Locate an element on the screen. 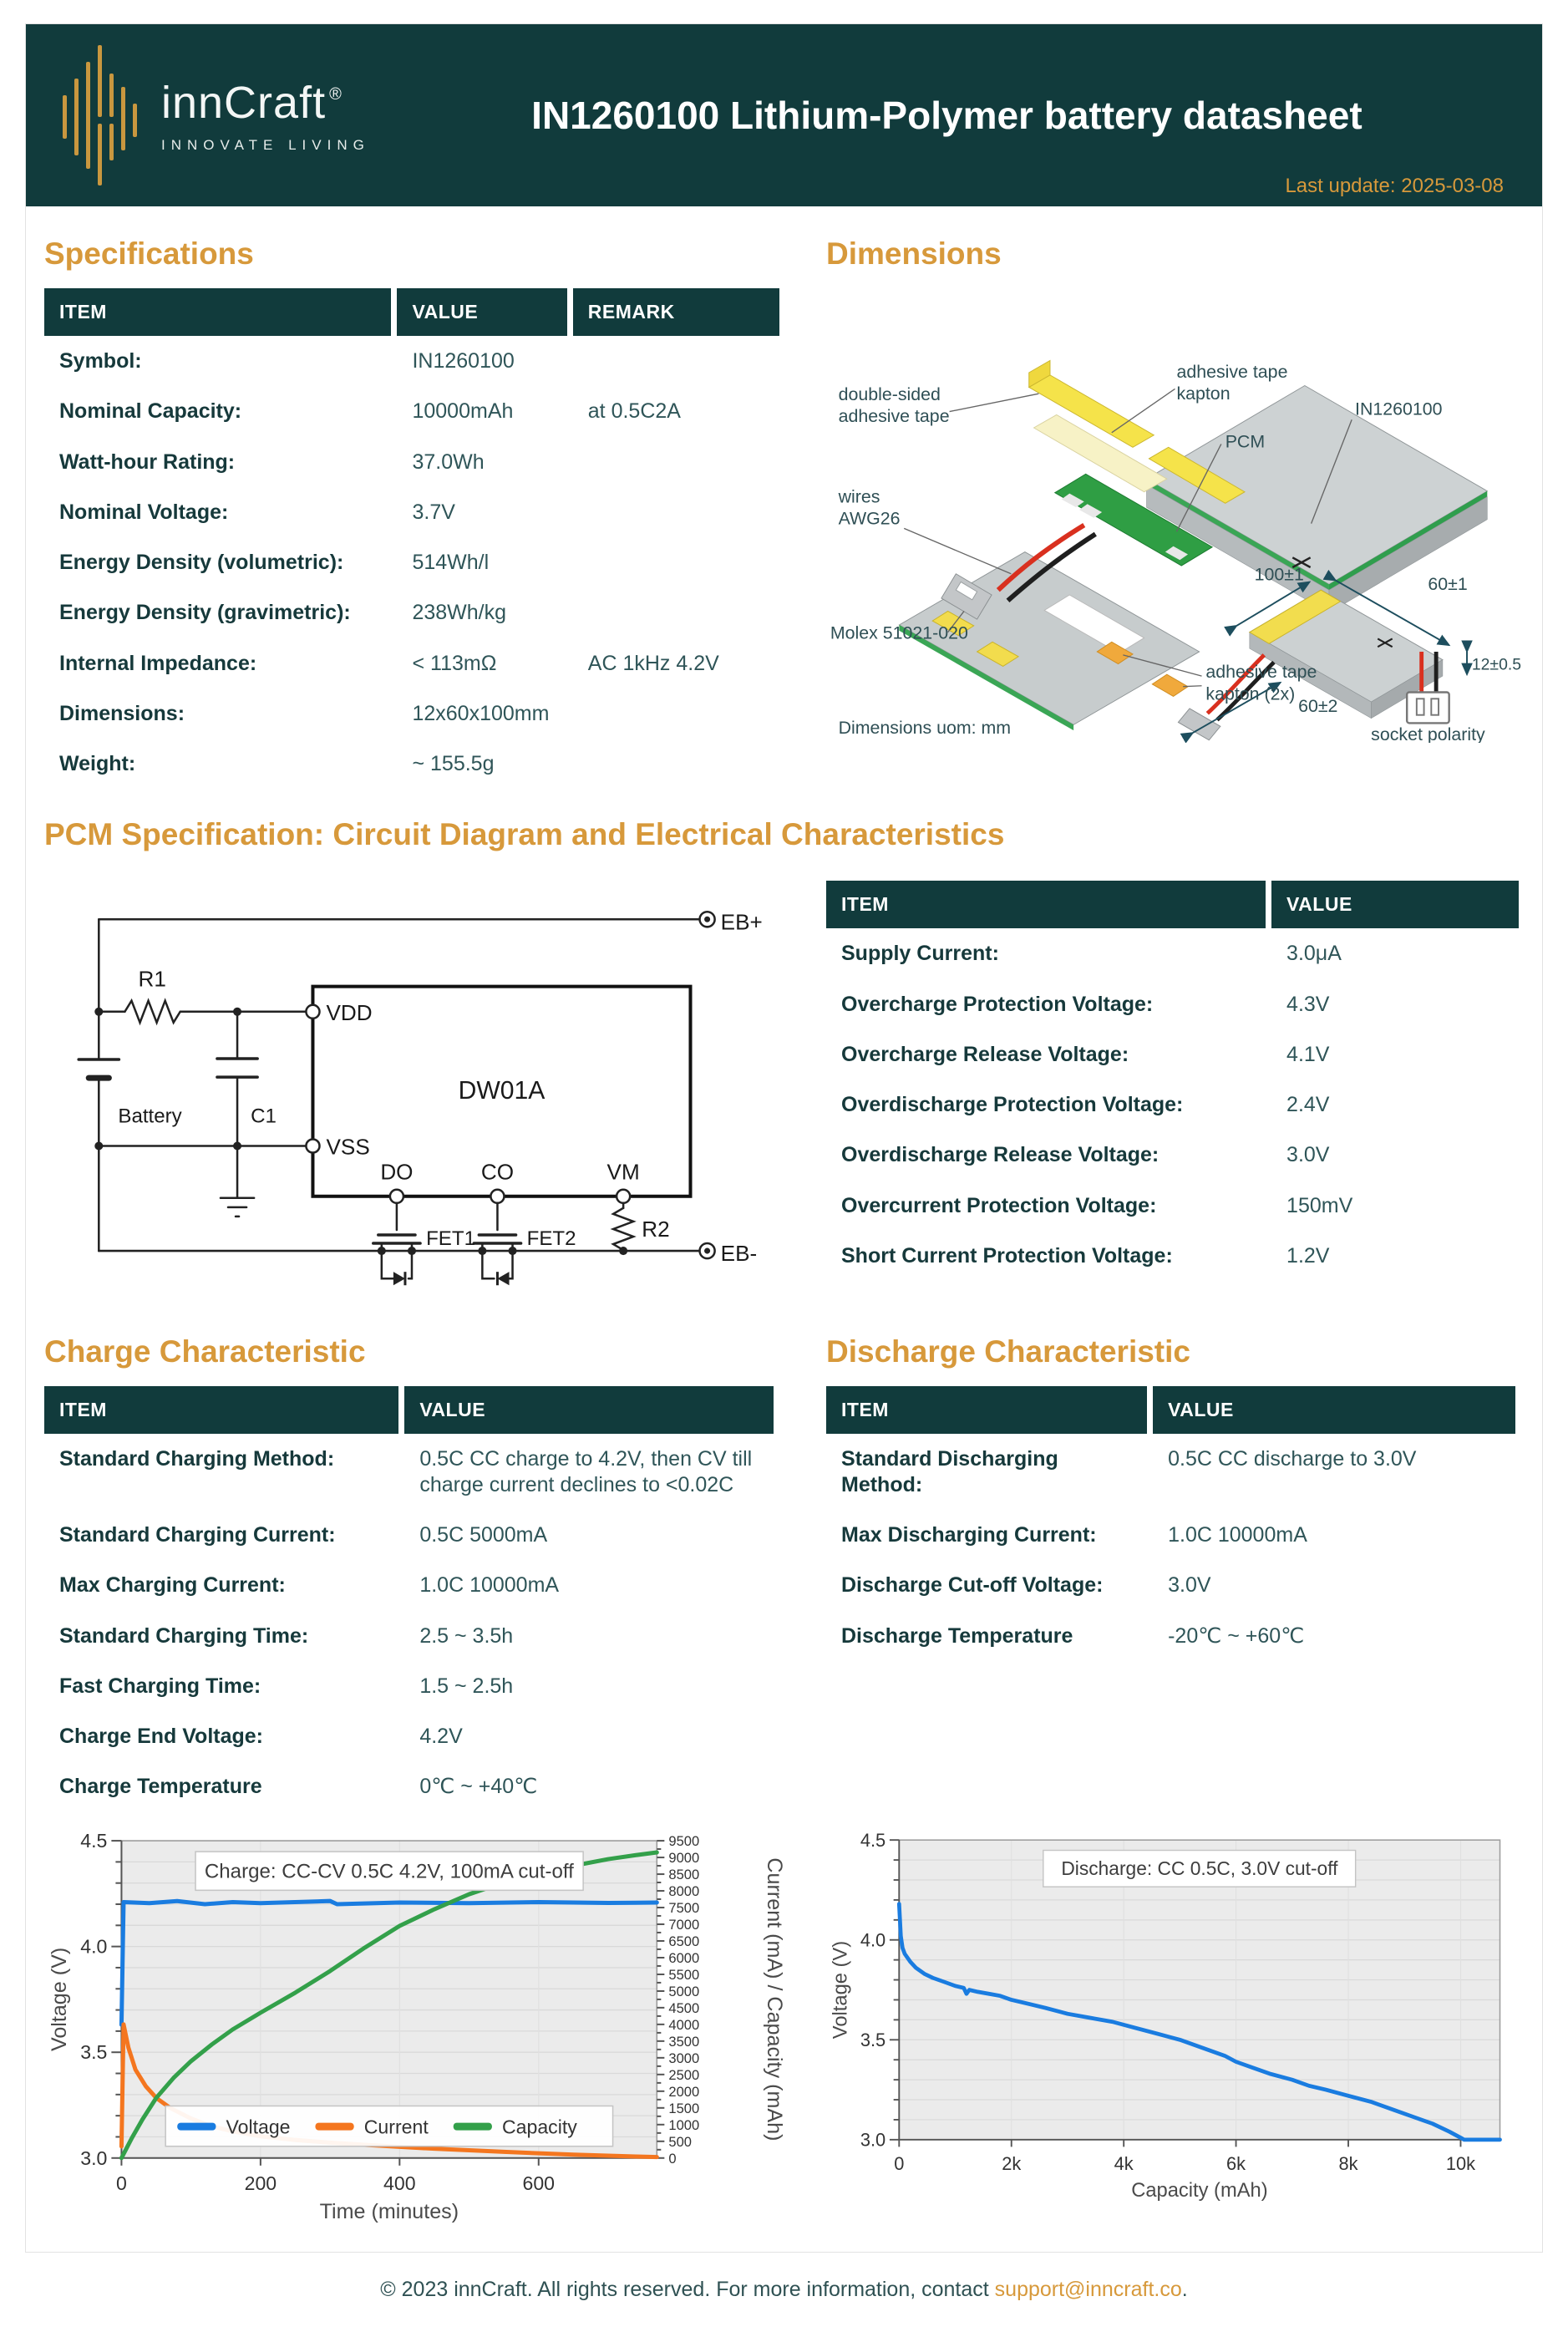 This screenshot has height=2337, width=1568. svg-text: Voltage (V) is located at coordinates (841, 1989).